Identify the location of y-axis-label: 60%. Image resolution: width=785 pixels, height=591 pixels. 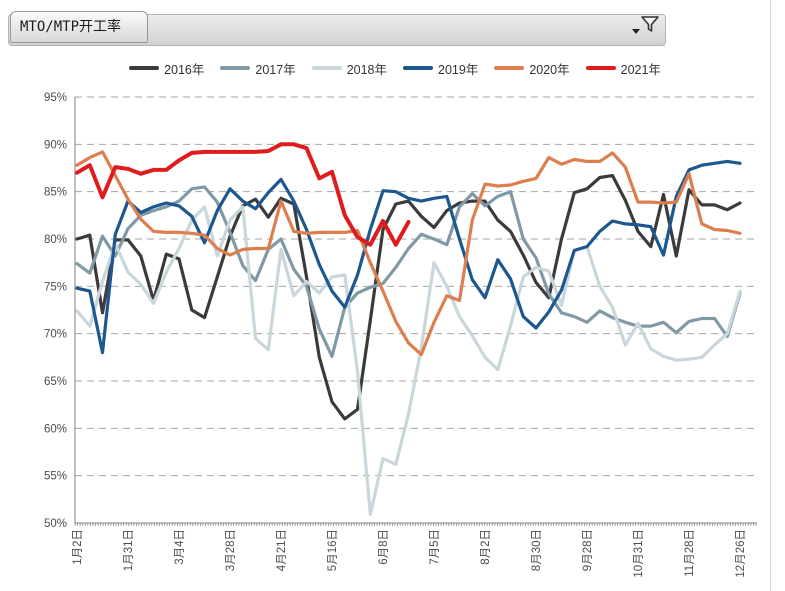
(55, 429).